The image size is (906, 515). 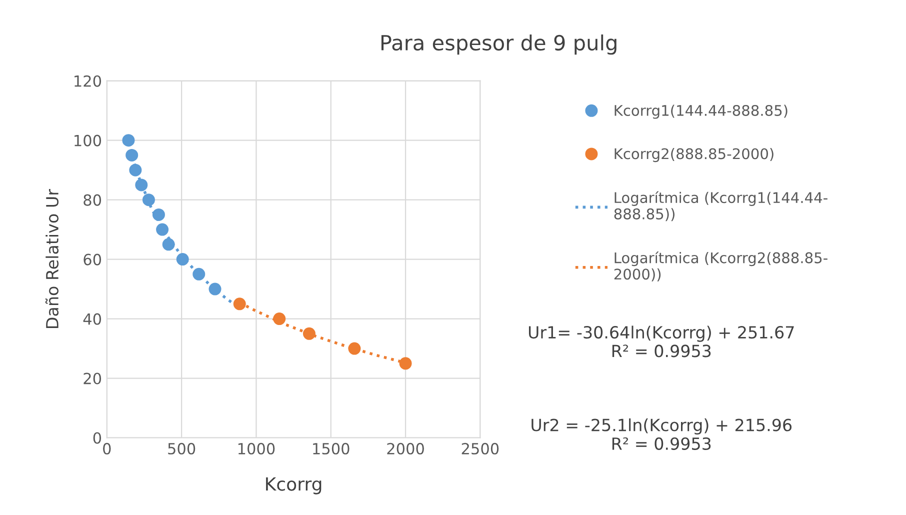 What do you see at coordinates (661, 342) in the screenshot?
I see `text: Ur1= -30.64ln(Kcorrg) + 251.67 R² = 0.9953` at bounding box center [661, 342].